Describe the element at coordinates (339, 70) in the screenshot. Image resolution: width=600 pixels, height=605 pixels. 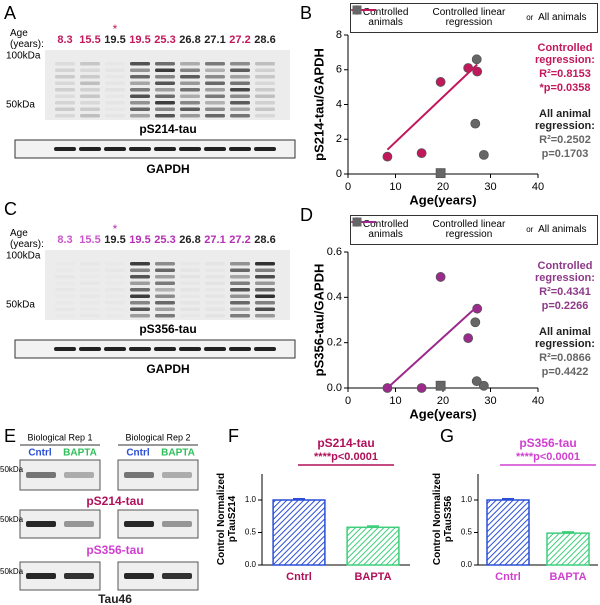
I see `y-tick-label: 6` at that location.